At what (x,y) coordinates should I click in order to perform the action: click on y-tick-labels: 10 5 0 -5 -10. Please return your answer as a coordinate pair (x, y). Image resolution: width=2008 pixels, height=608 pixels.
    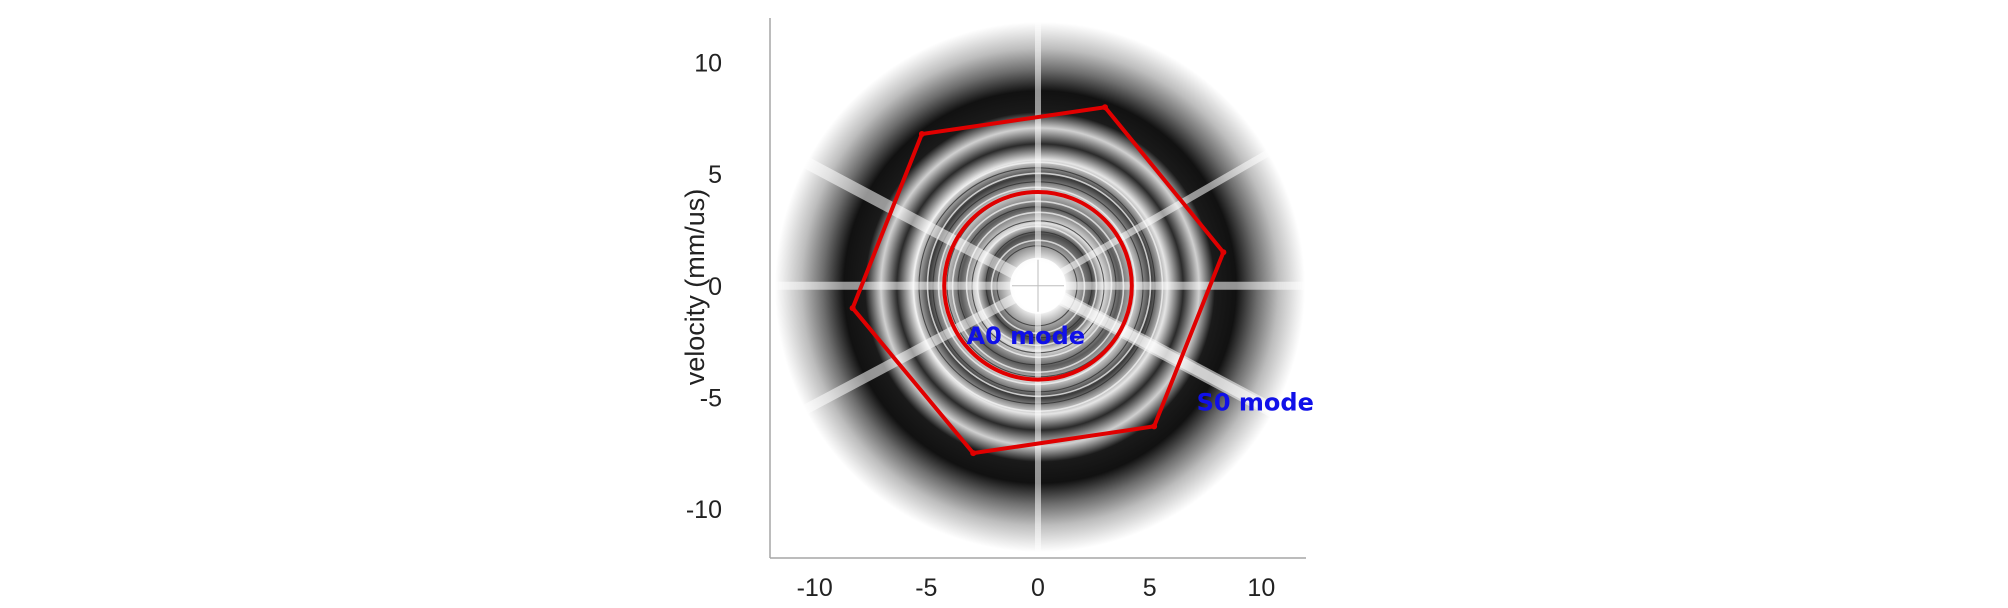
    Looking at the image, I should click on (704, 287).